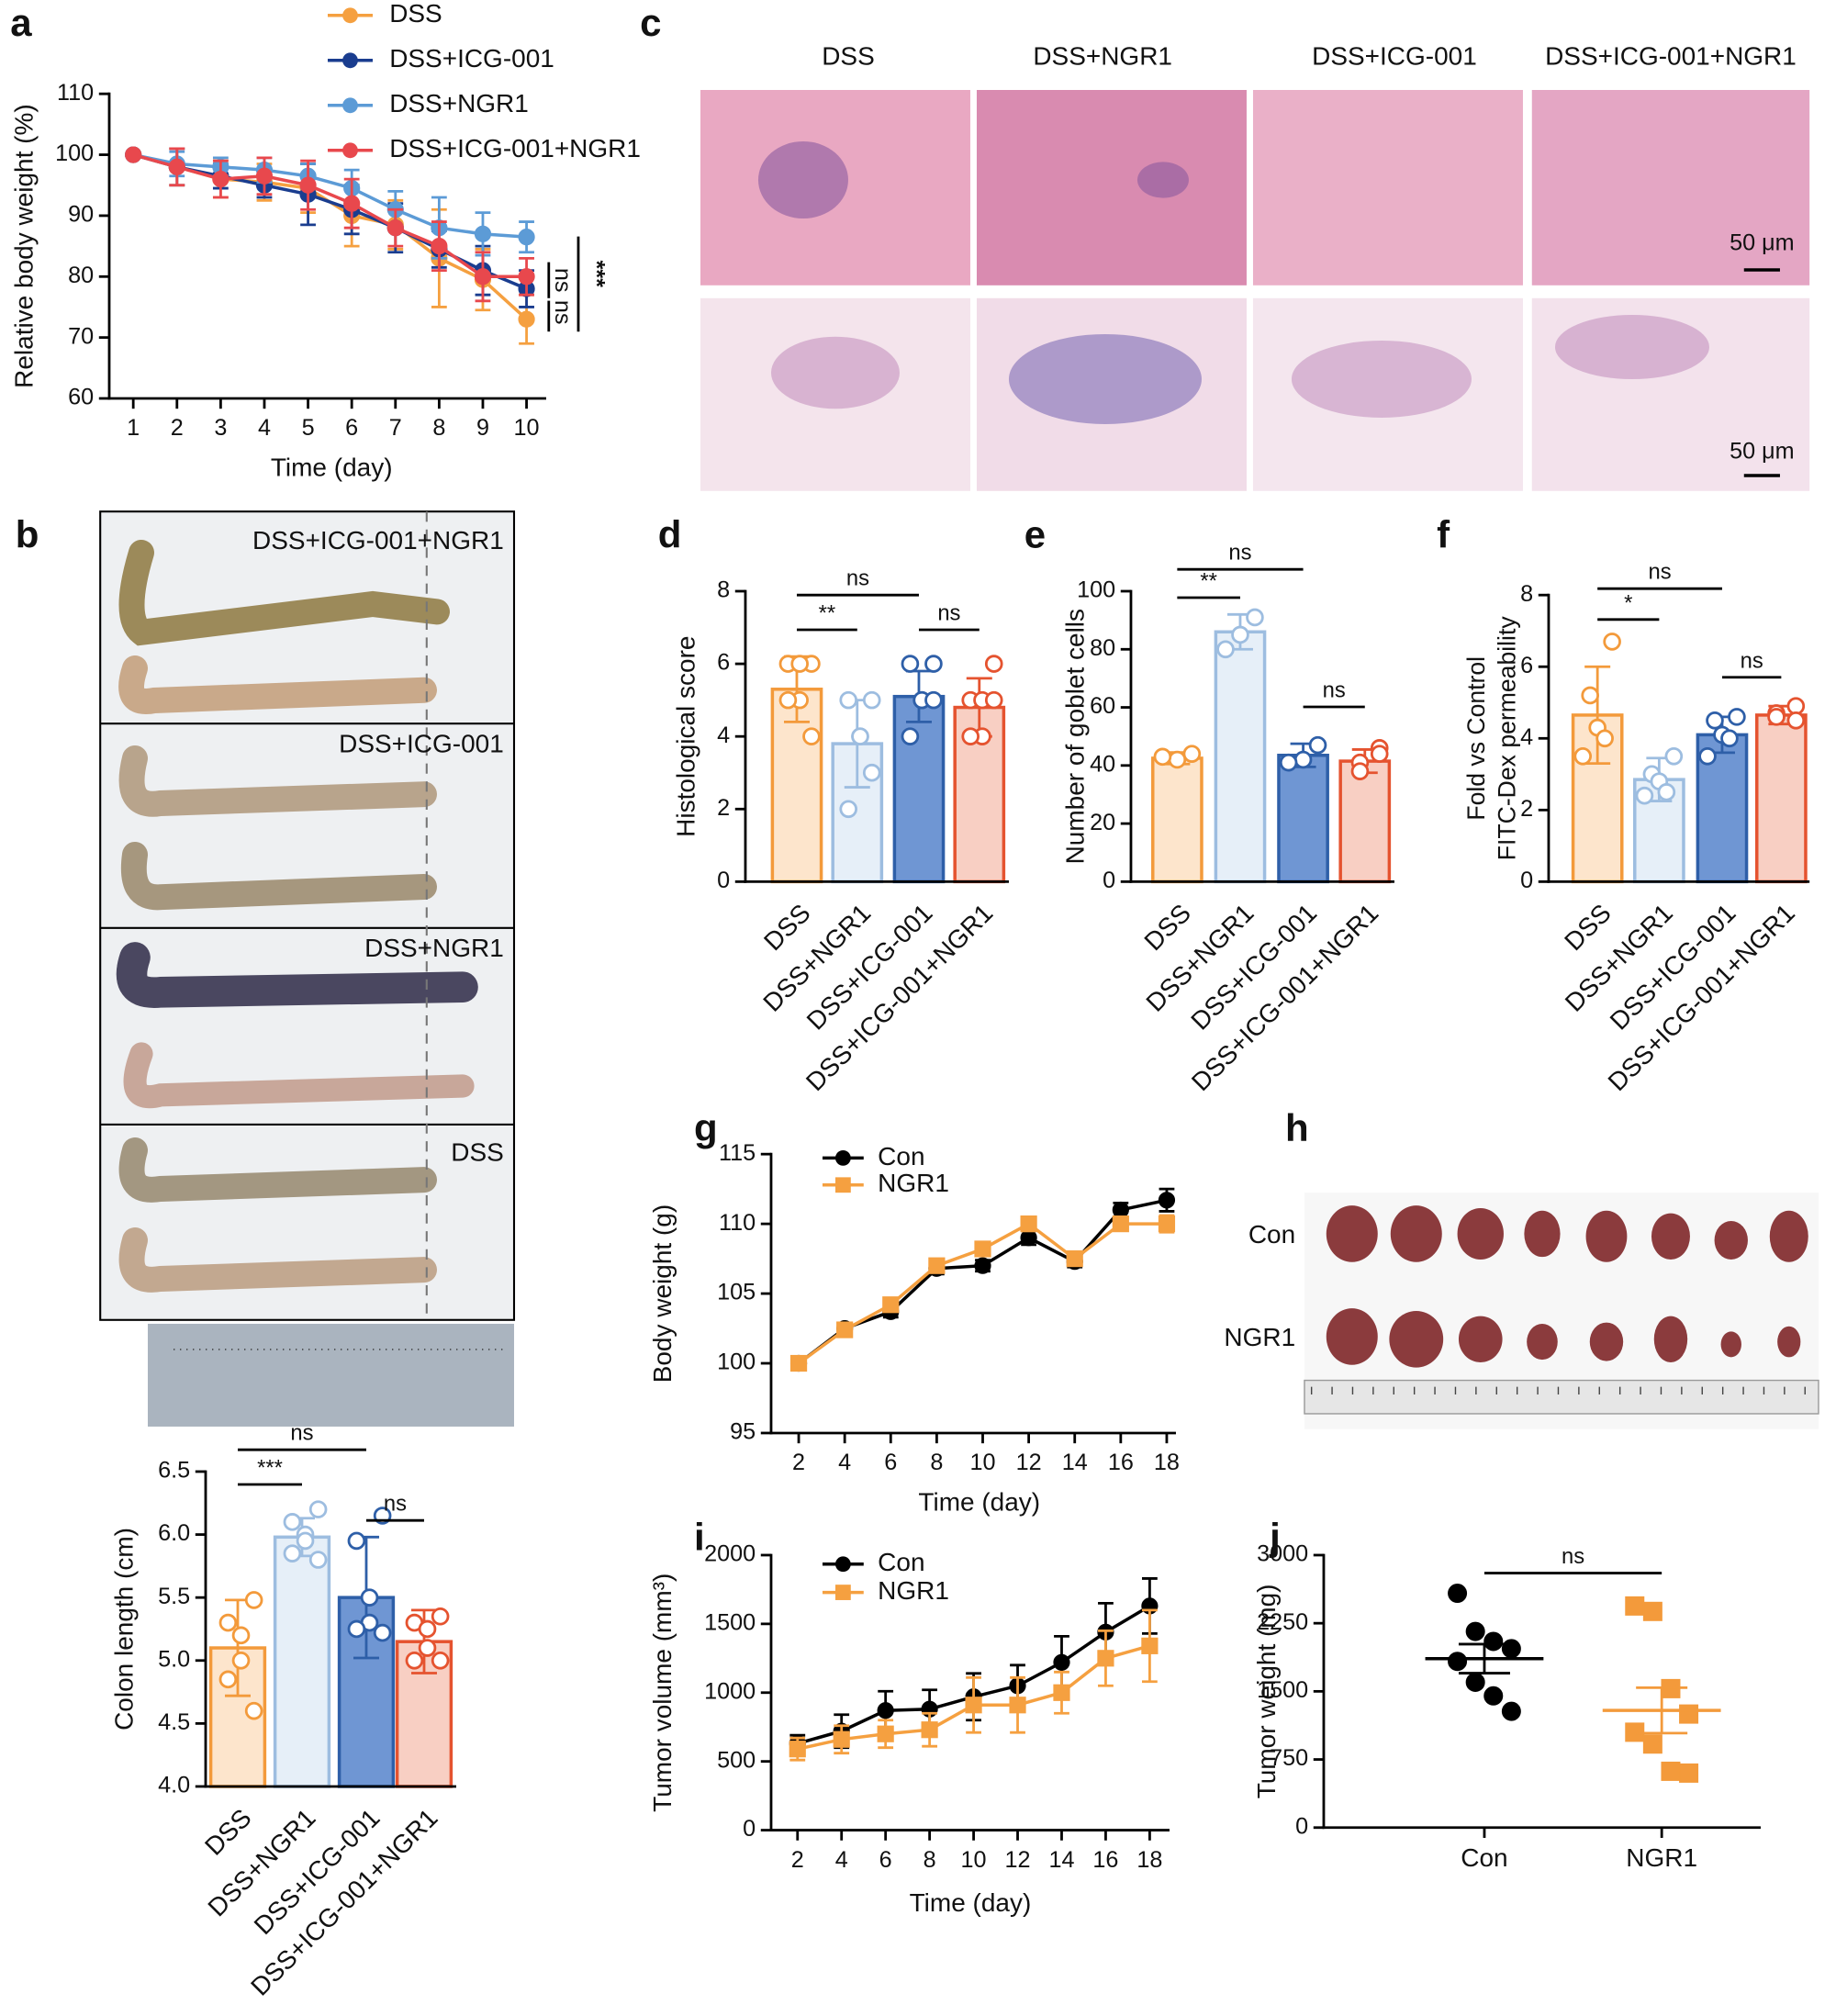 The image size is (1836, 2016). What do you see at coordinates (936, 1462) in the screenshot?
I see `x-tick-label: 8` at bounding box center [936, 1462].